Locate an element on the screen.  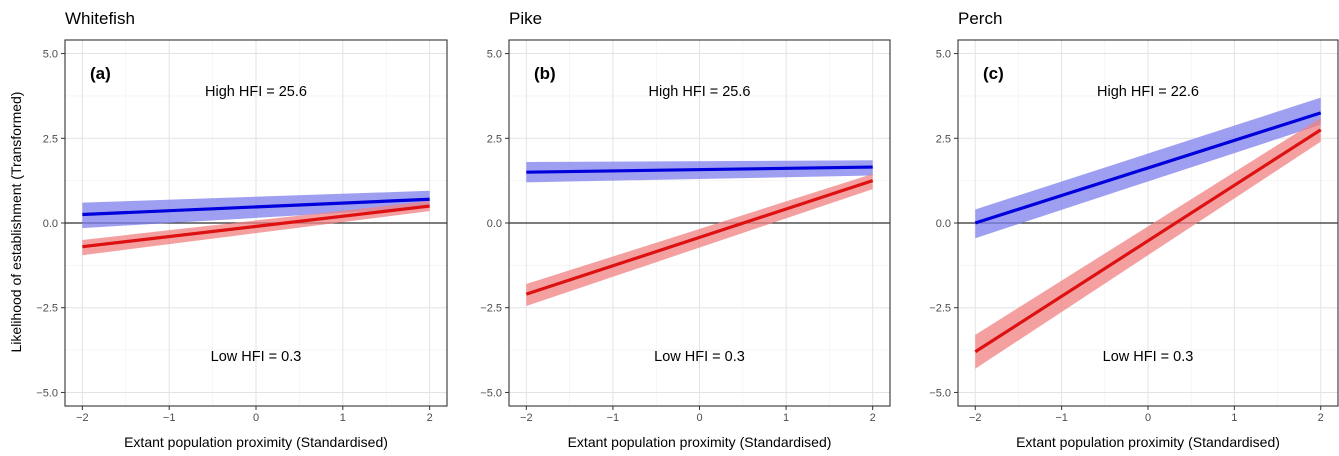
panel-title: Perch is located at coordinates (980, 18).